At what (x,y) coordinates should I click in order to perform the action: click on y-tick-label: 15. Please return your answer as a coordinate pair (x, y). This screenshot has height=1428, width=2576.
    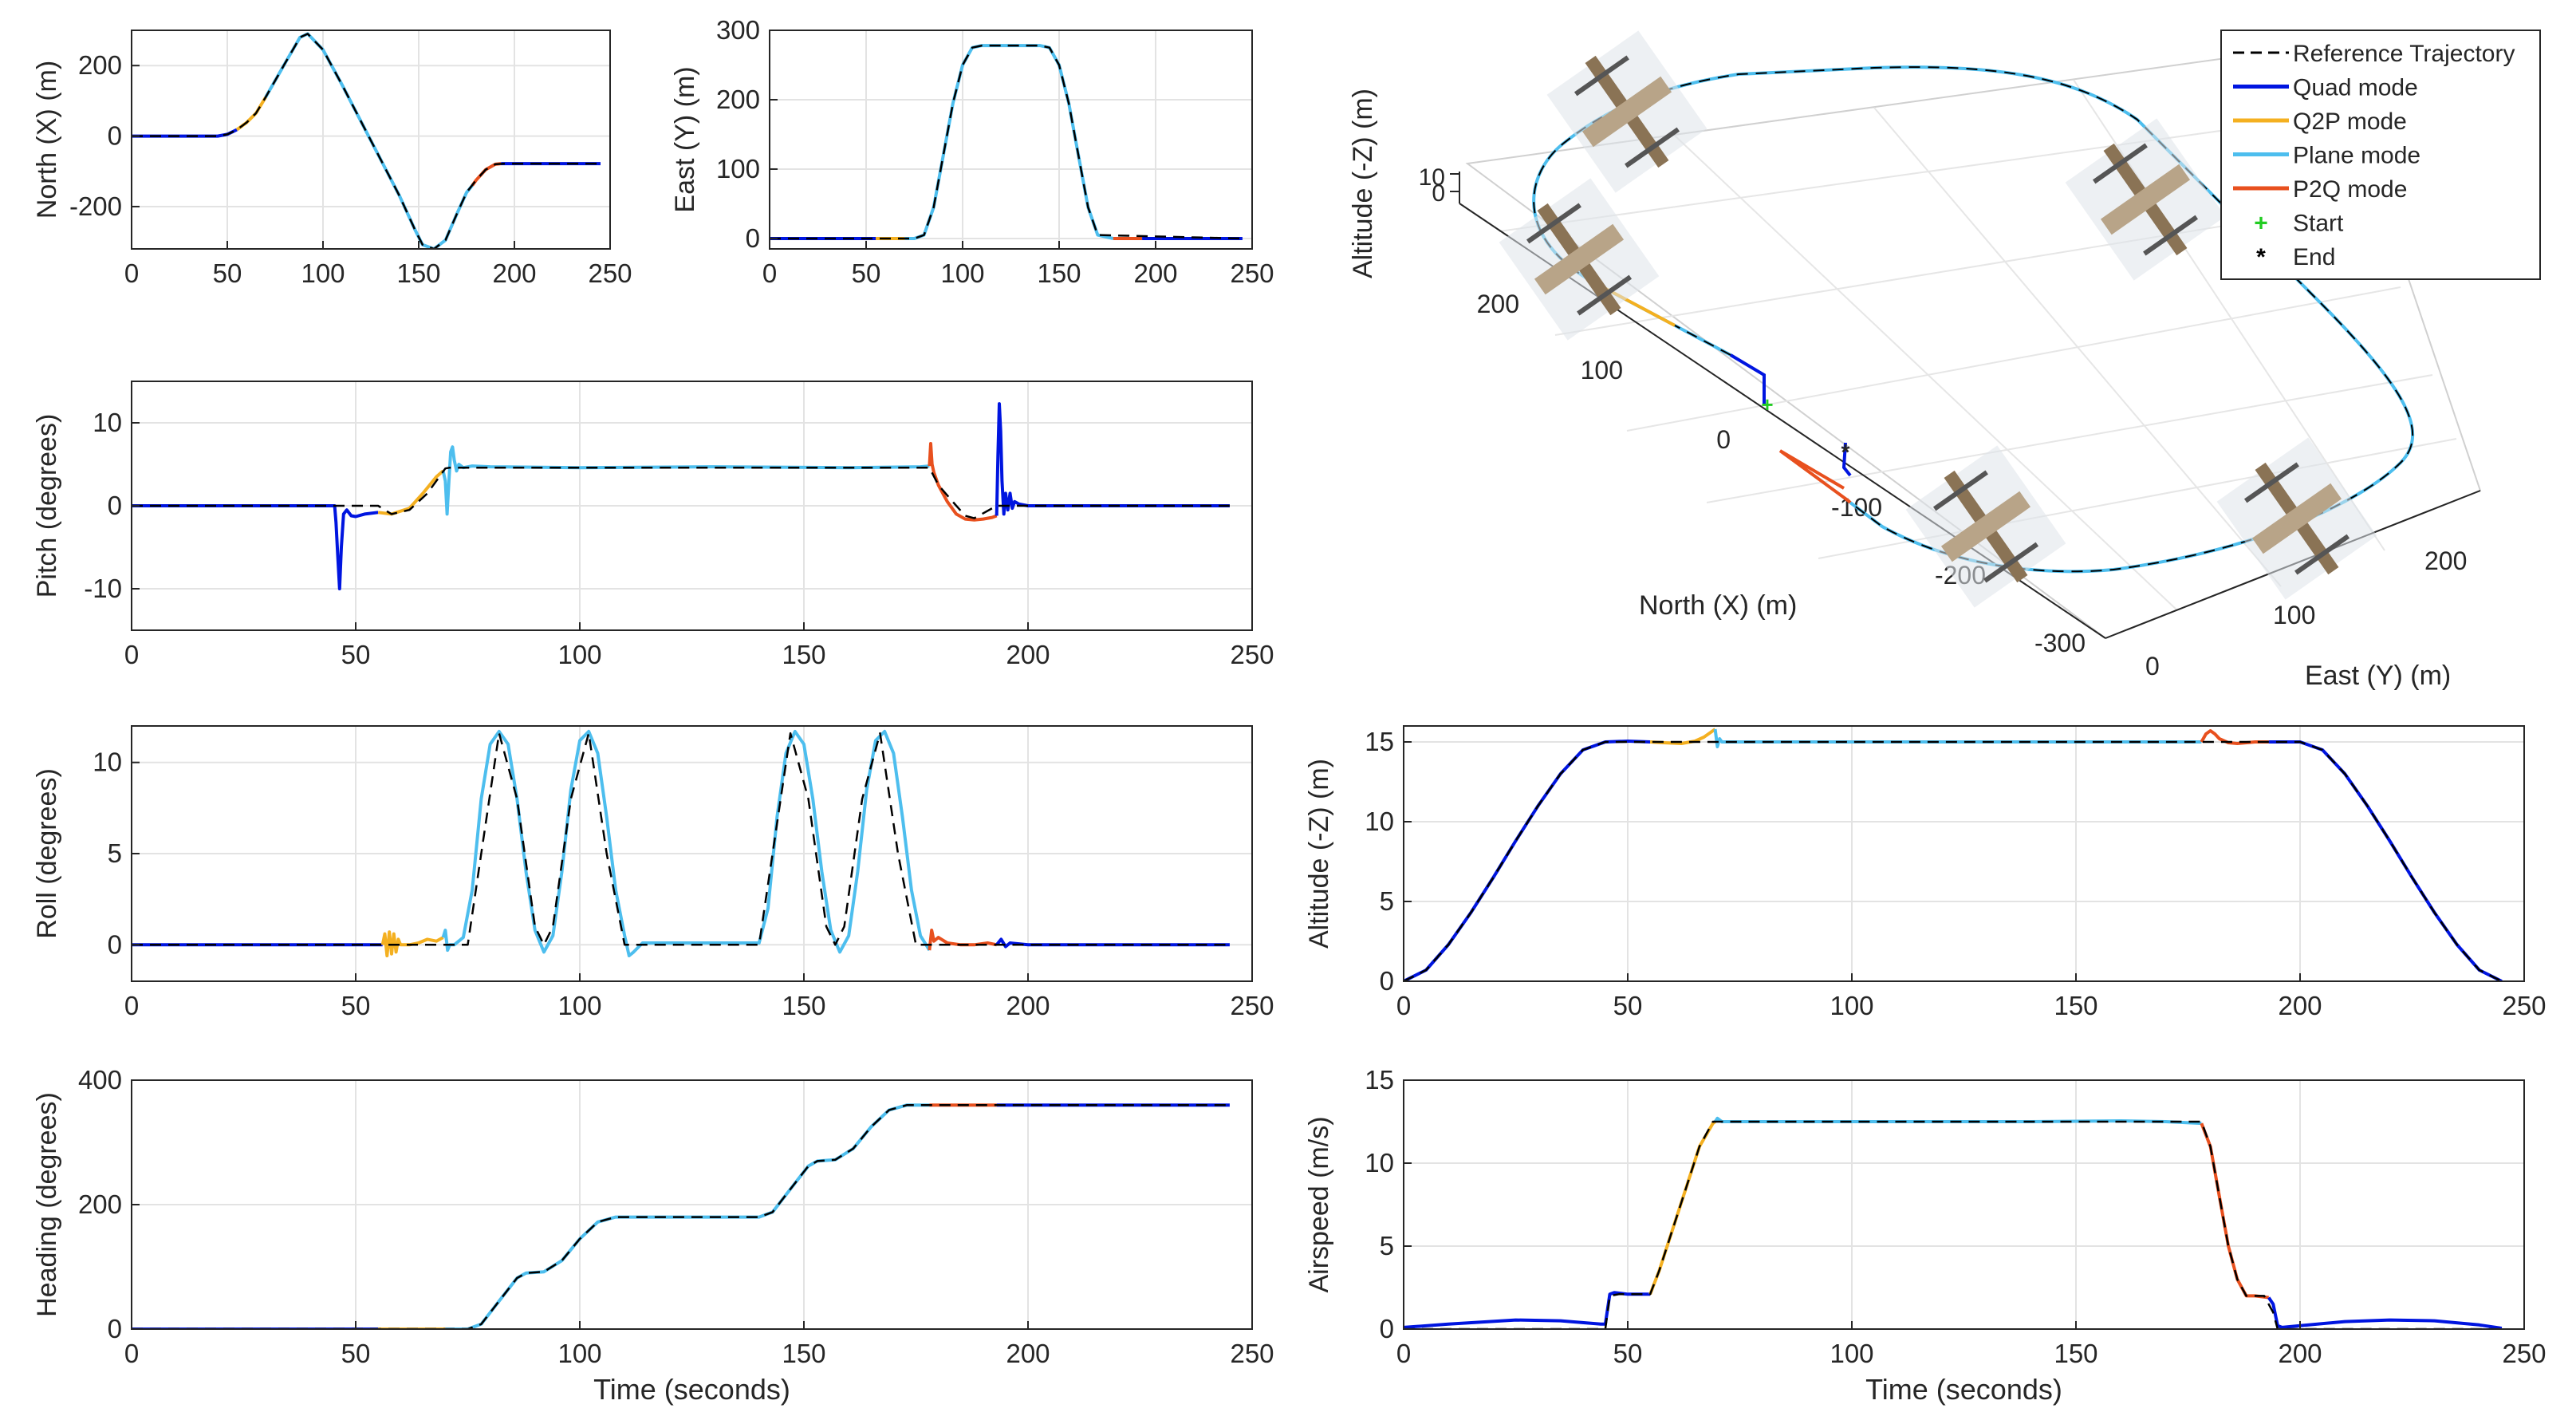
    Looking at the image, I should click on (1379, 741).